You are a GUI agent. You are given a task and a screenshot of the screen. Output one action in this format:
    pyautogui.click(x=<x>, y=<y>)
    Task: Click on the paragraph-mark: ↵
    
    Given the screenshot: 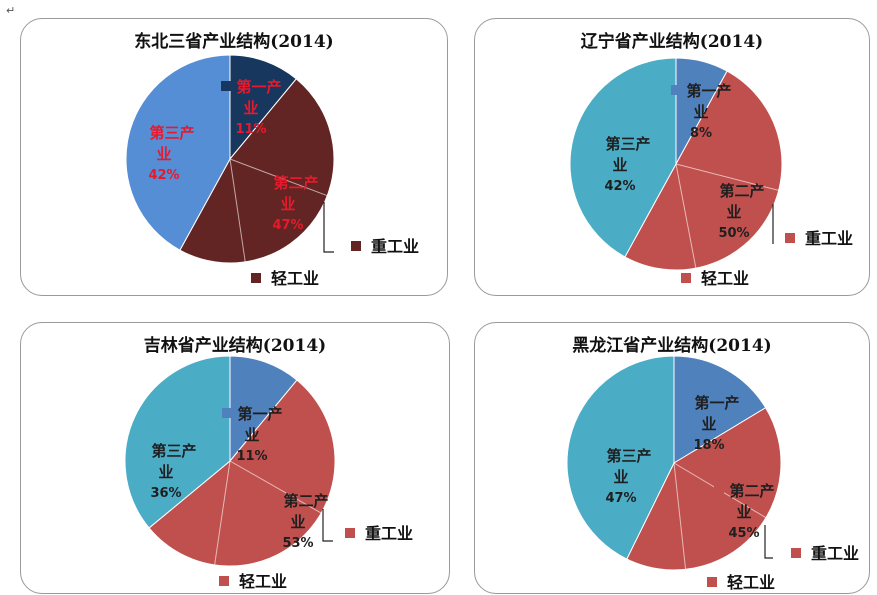 What is the action you would take?
    pyautogui.click(x=11, y=10)
    